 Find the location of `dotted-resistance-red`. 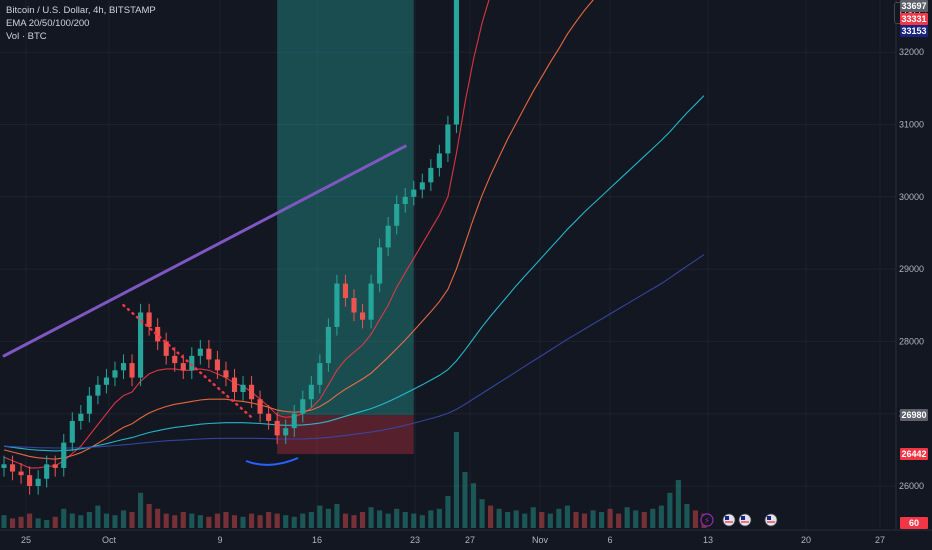

dotted-resistance-red is located at coordinates (187, 361).